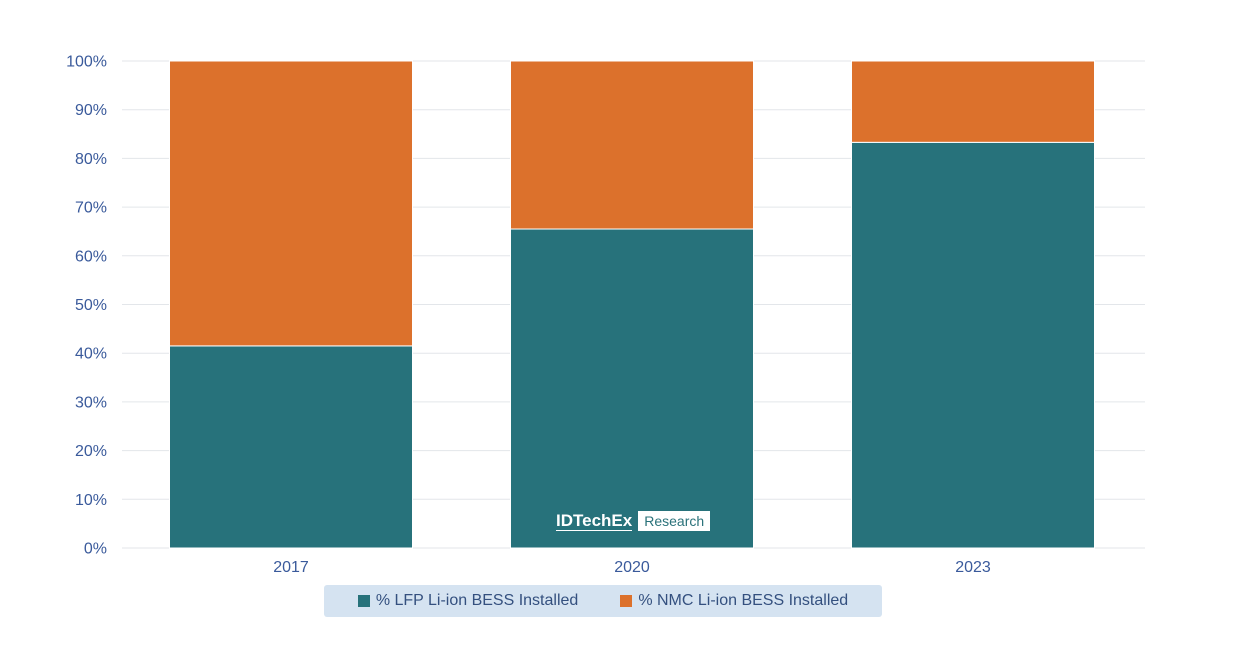  What do you see at coordinates (291, 447) in the screenshot?
I see `bar-2017-lfp` at bounding box center [291, 447].